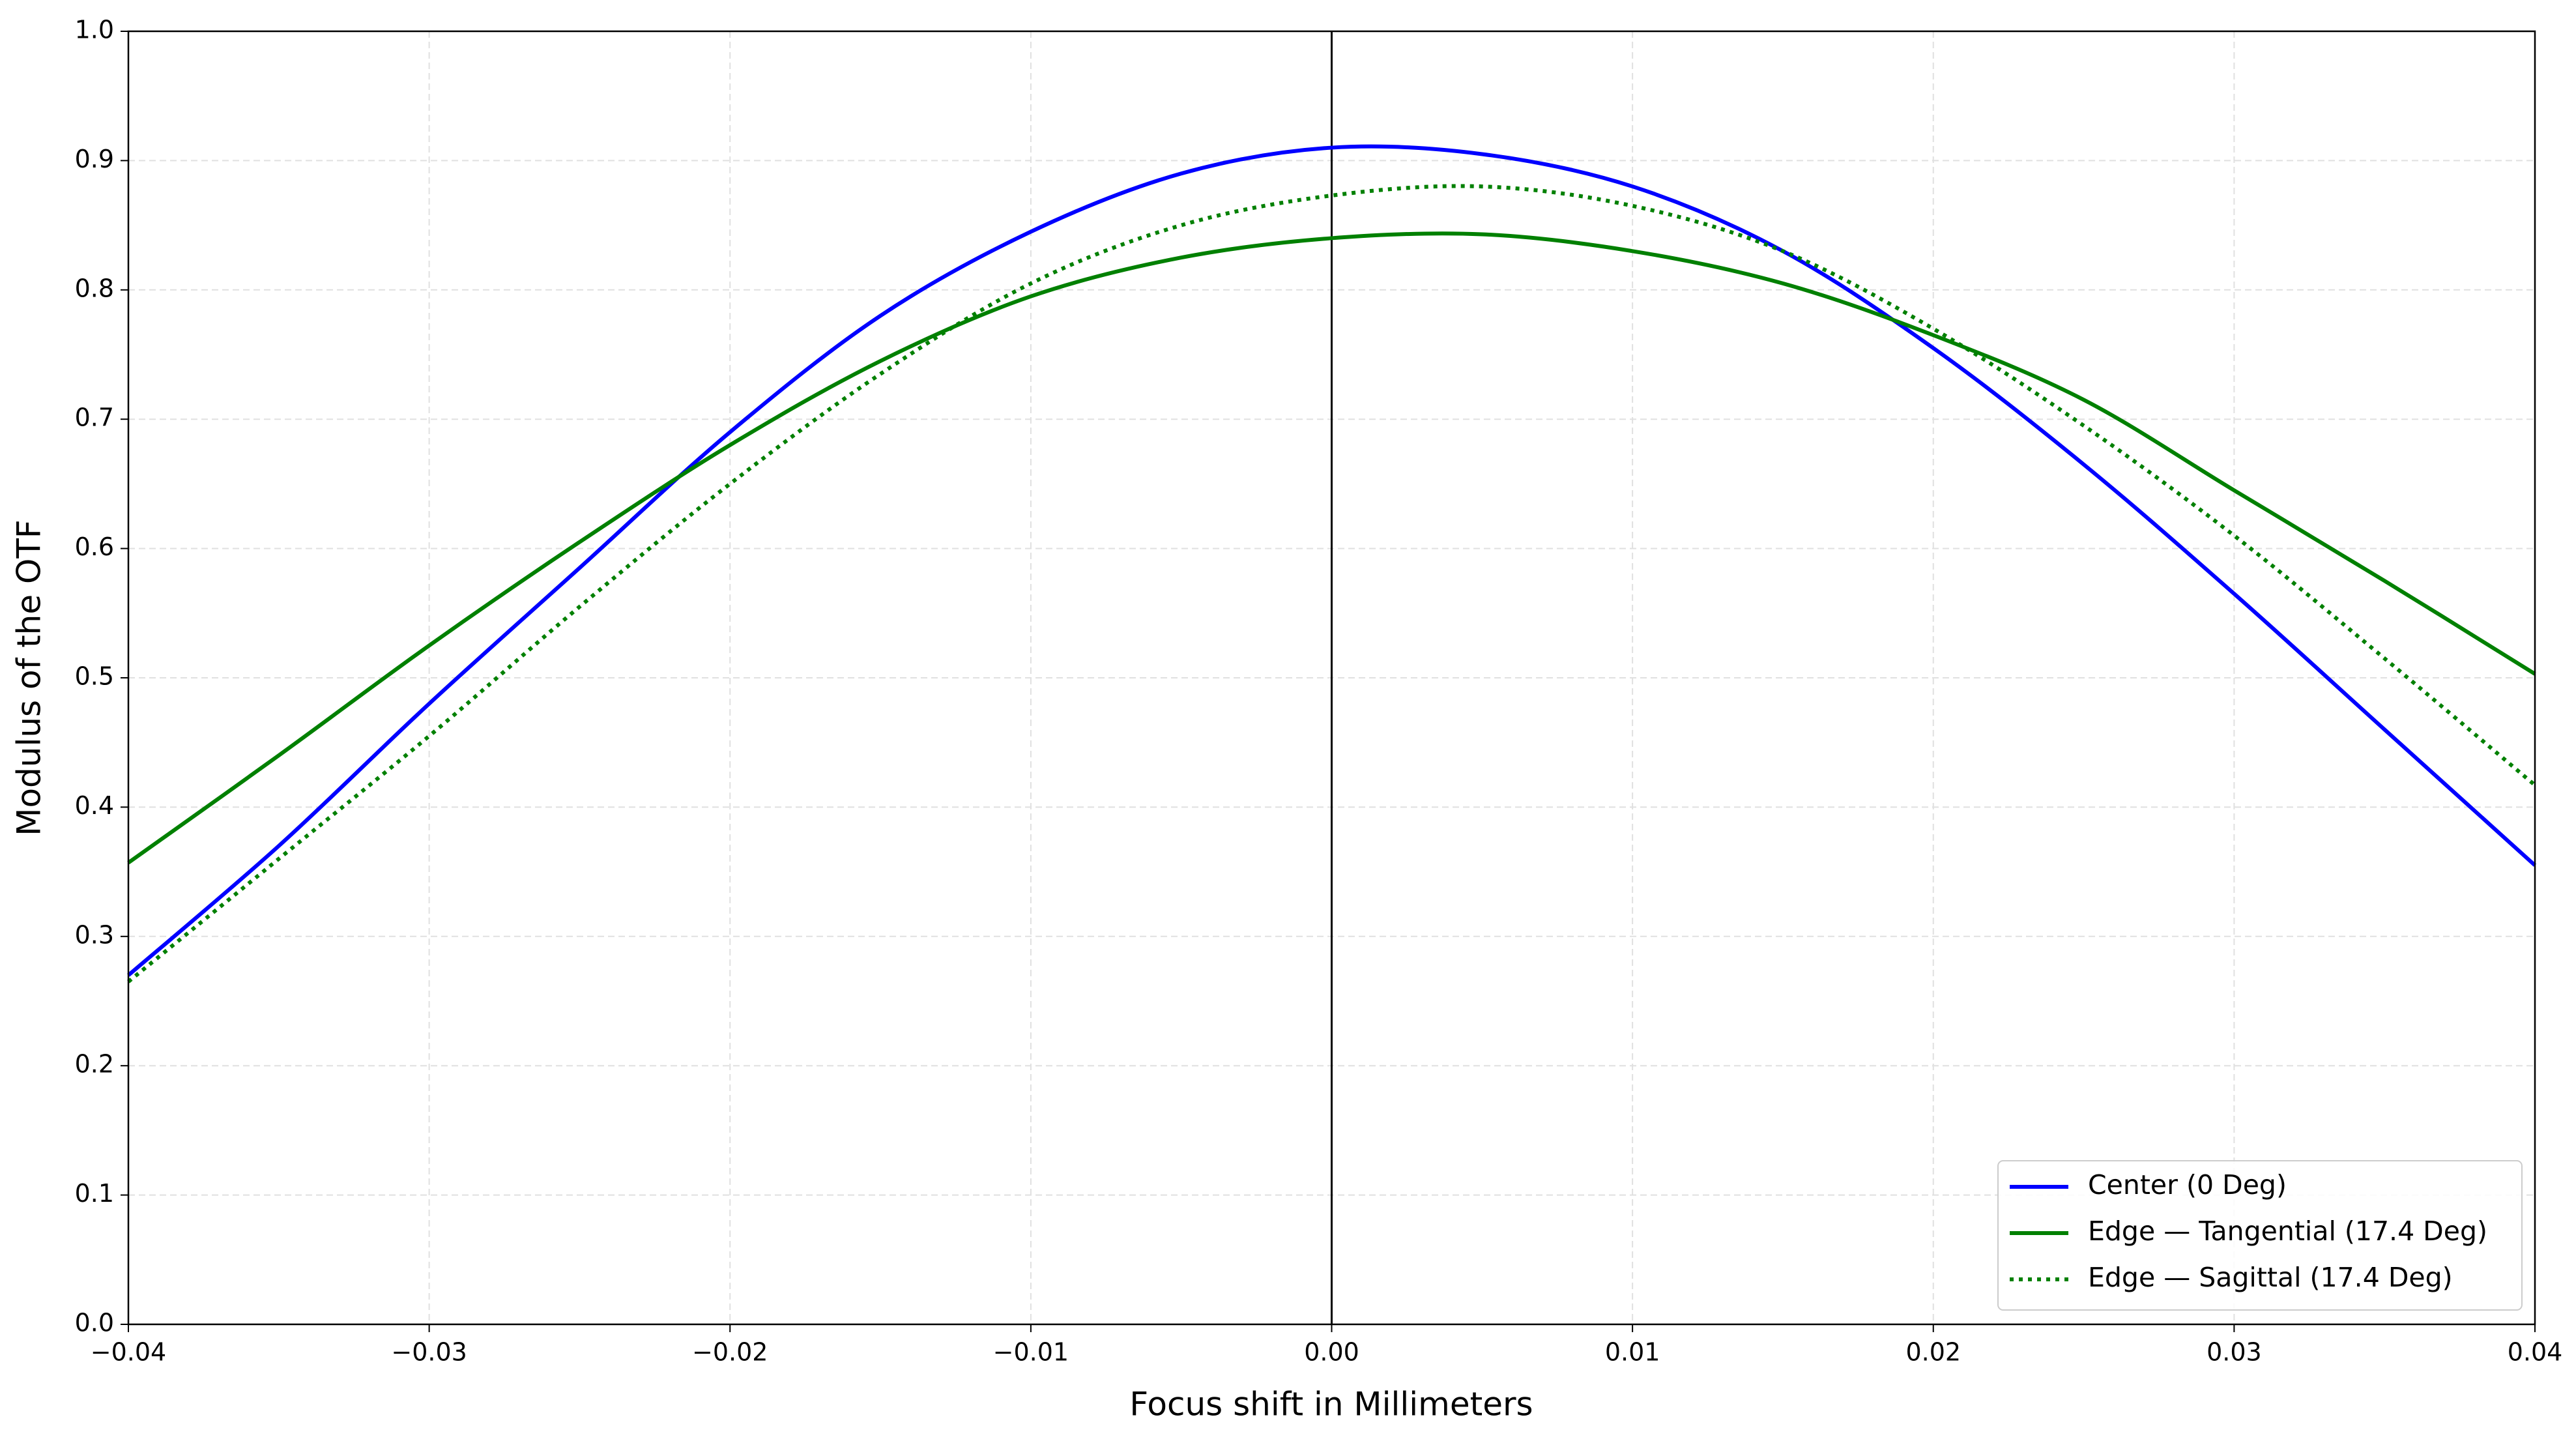 The image size is (2576, 1441). Describe the element at coordinates (2535, 1352) in the screenshot. I see `x-tick-label: 0.04` at that location.